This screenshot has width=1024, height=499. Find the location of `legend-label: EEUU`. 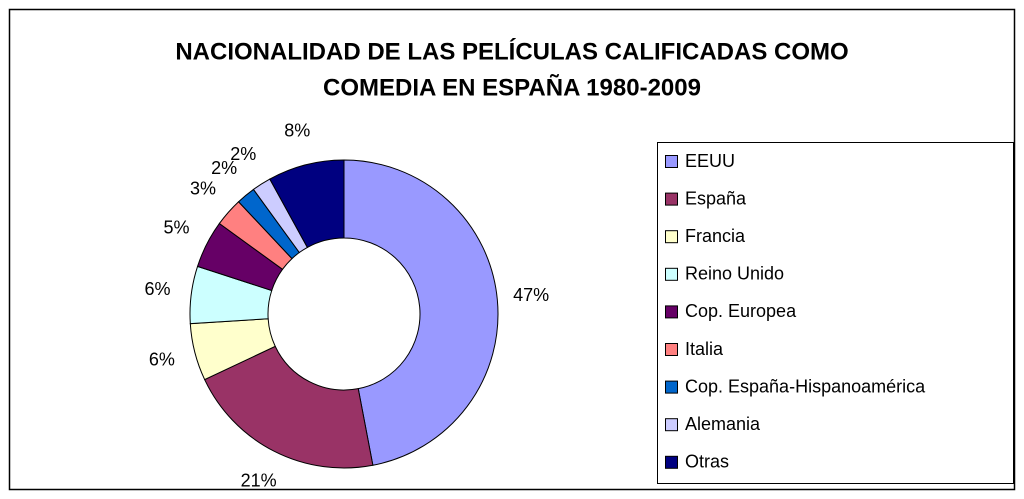

legend-label: EEUU is located at coordinates (710, 161).